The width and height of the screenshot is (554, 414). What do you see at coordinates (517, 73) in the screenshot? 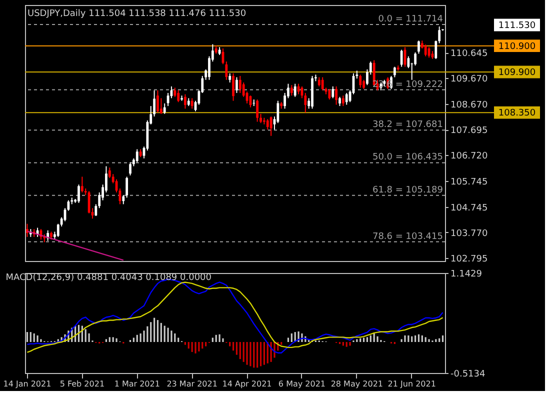
I see `ref-line-label: 109.900` at bounding box center [517, 73].